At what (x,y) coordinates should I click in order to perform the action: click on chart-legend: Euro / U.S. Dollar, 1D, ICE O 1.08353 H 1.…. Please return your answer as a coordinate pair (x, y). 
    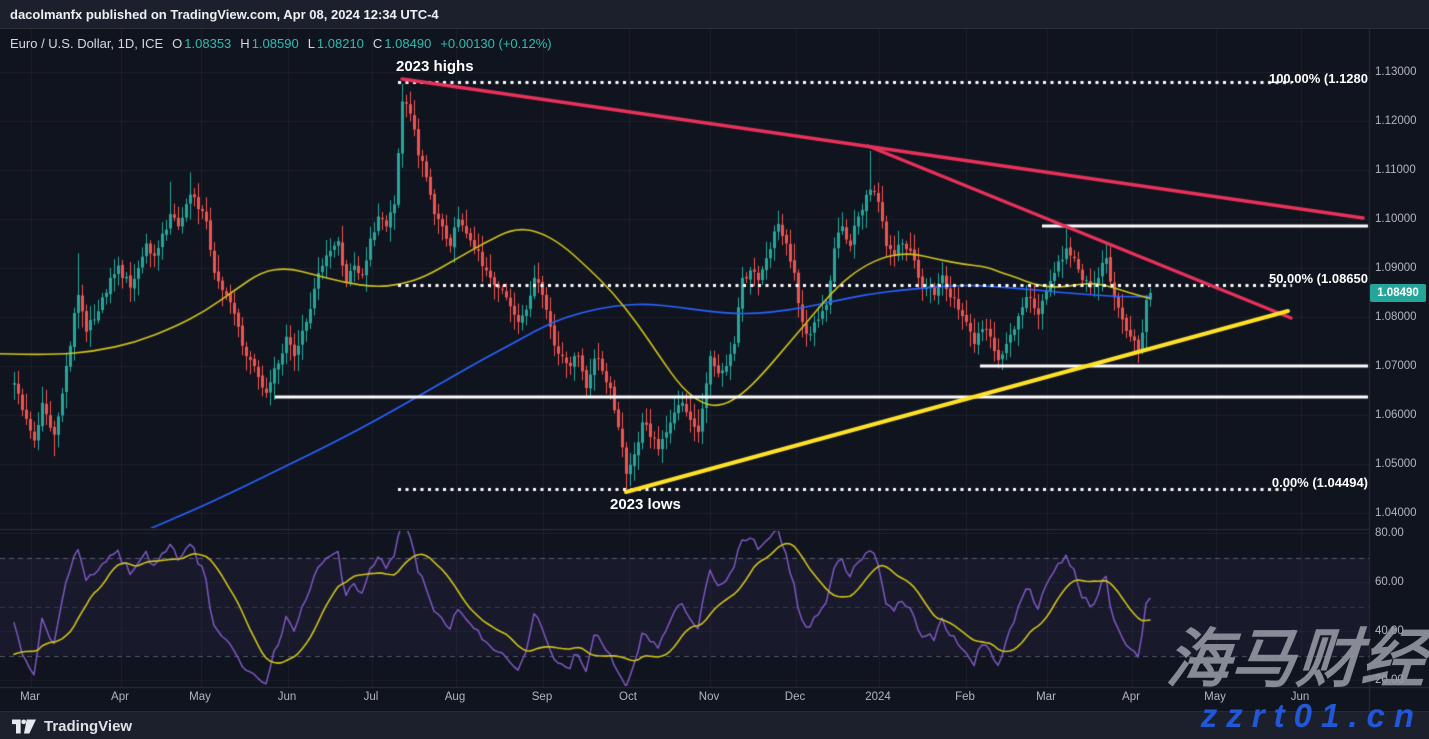
    Looking at the image, I should click on (281, 43).